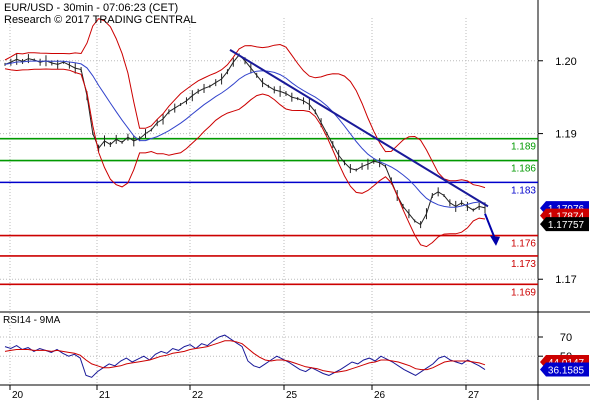 This screenshot has height=400, width=590. I want to click on forecast-arrow-head, so click(495, 240).